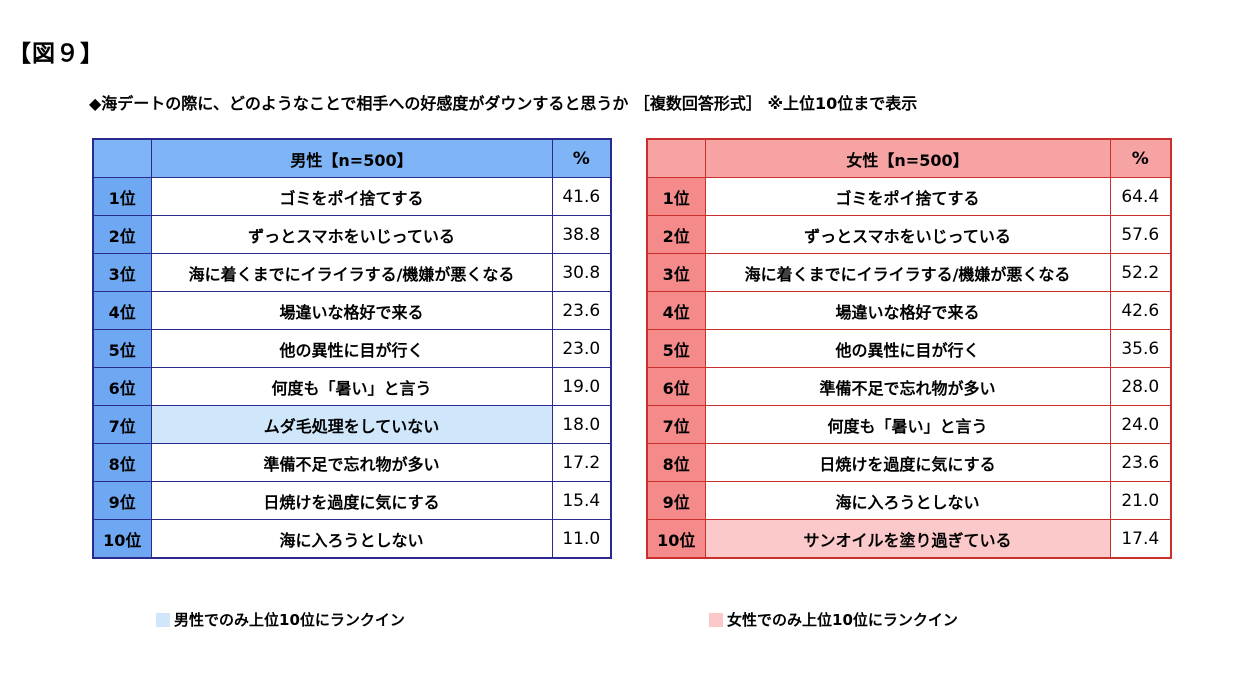 The image size is (1242, 687). I want to click on table-row: 6位 準備不足で忘れ物が多い 28.0, so click(909, 386).